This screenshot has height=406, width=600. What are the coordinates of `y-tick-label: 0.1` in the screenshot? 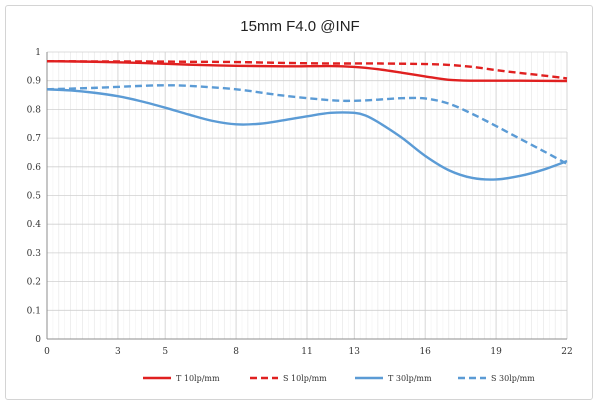 It's located at (34, 311).